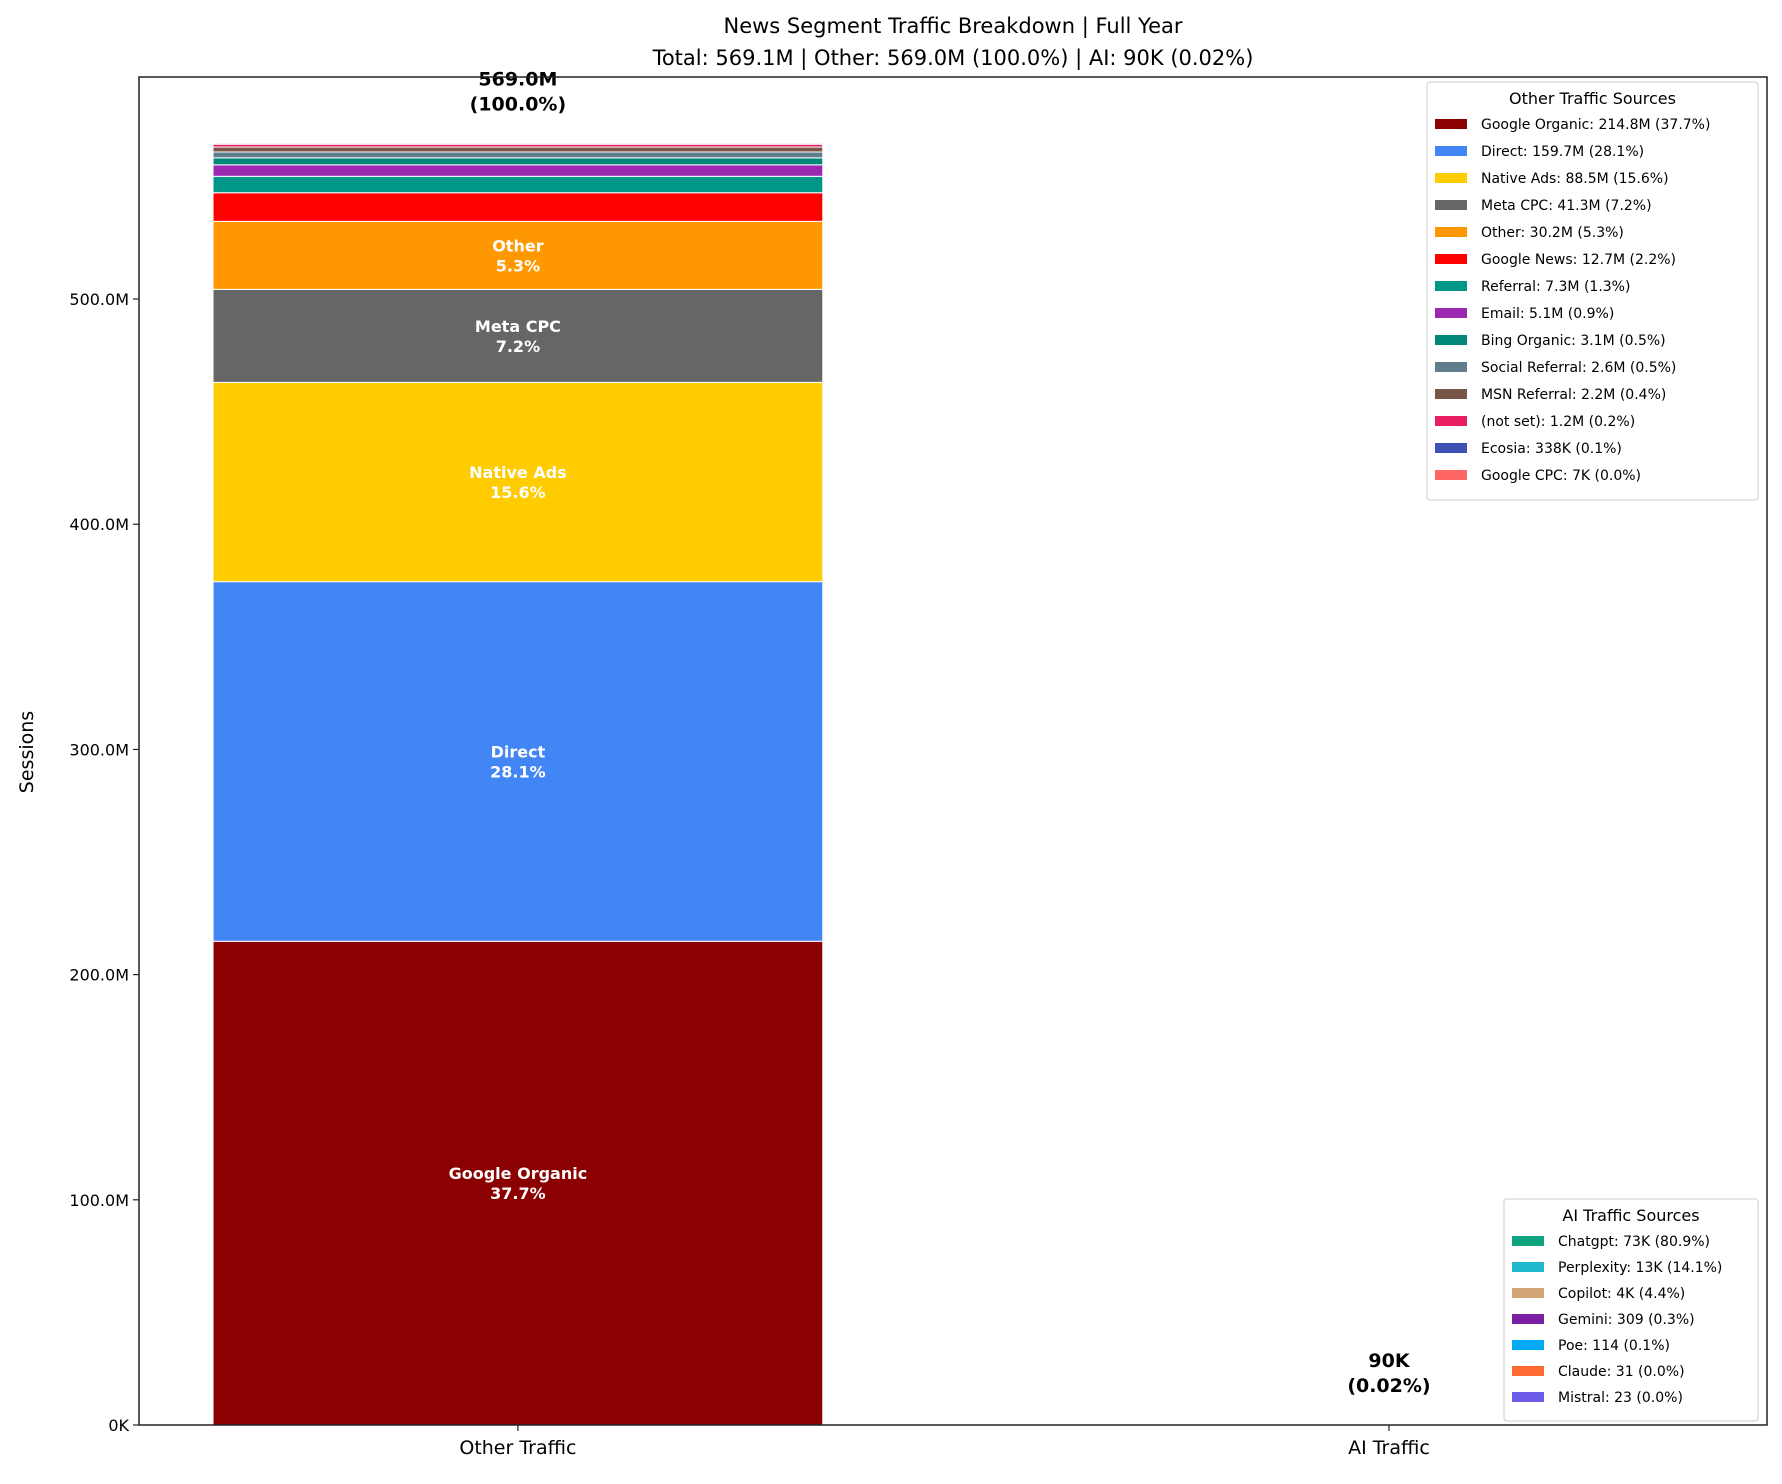 The width and height of the screenshot is (1782, 1484). Describe the element at coordinates (1558, 422) in the screenshot. I see `legend-entry: (not set): 1.2M (0.2%)` at that location.